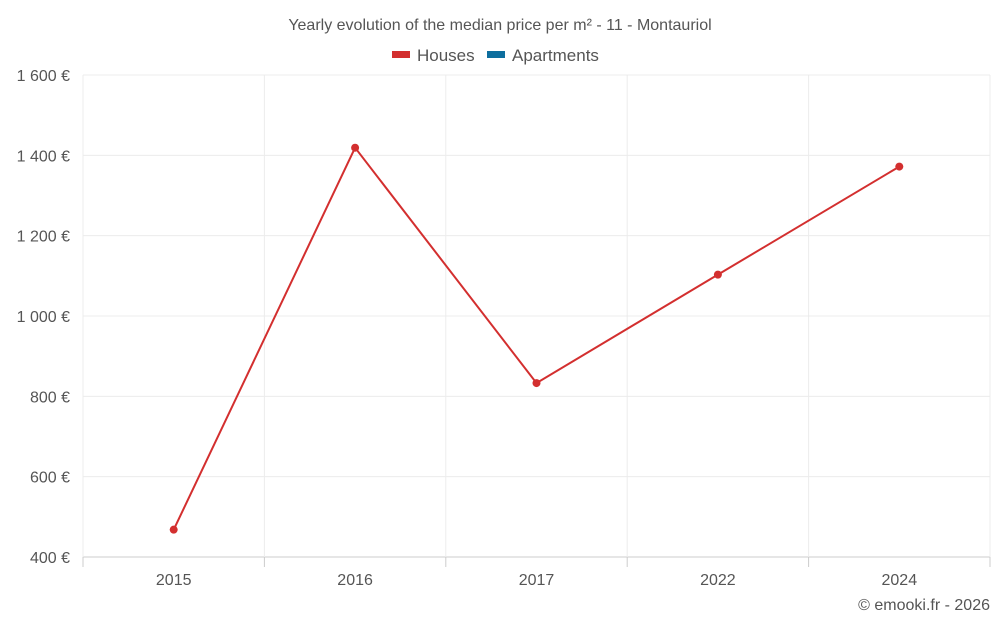 This screenshot has width=1000, height=625. Describe the element at coordinates (43, 237) in the screenshot. I see `y-tick-label: 1 200 €` at that location.